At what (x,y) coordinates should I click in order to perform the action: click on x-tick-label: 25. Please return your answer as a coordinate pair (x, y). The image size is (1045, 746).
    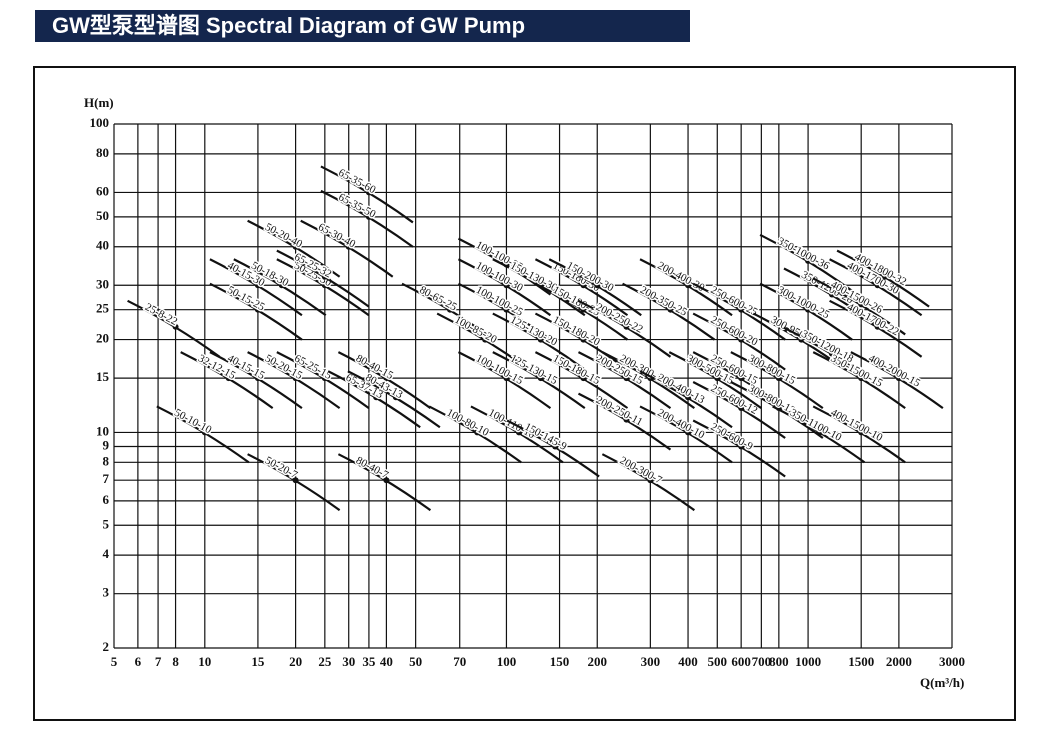
    Looking at the image, I should click on (325, 661).